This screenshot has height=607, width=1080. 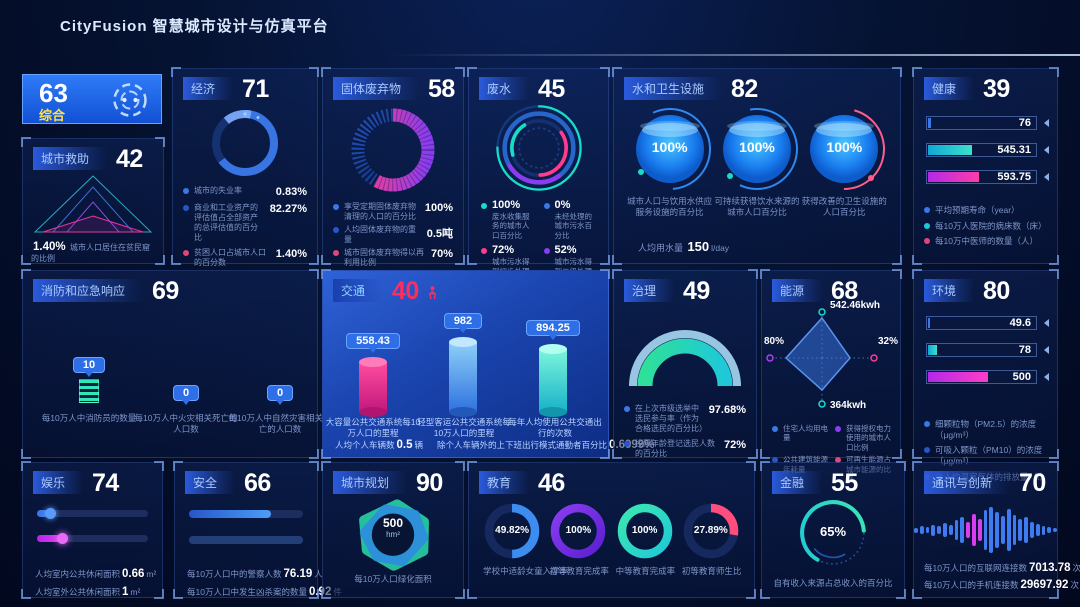 I want to click on cylinder-chart-blue, so click(x=463, y=377).